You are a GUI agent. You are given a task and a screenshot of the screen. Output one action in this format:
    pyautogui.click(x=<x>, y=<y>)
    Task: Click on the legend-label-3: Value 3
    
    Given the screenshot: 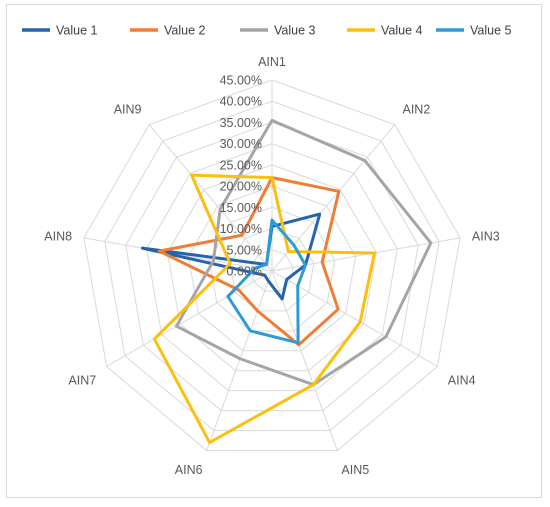 What is the action you would take?
    pyautogui.click(x=295, y=31)
    